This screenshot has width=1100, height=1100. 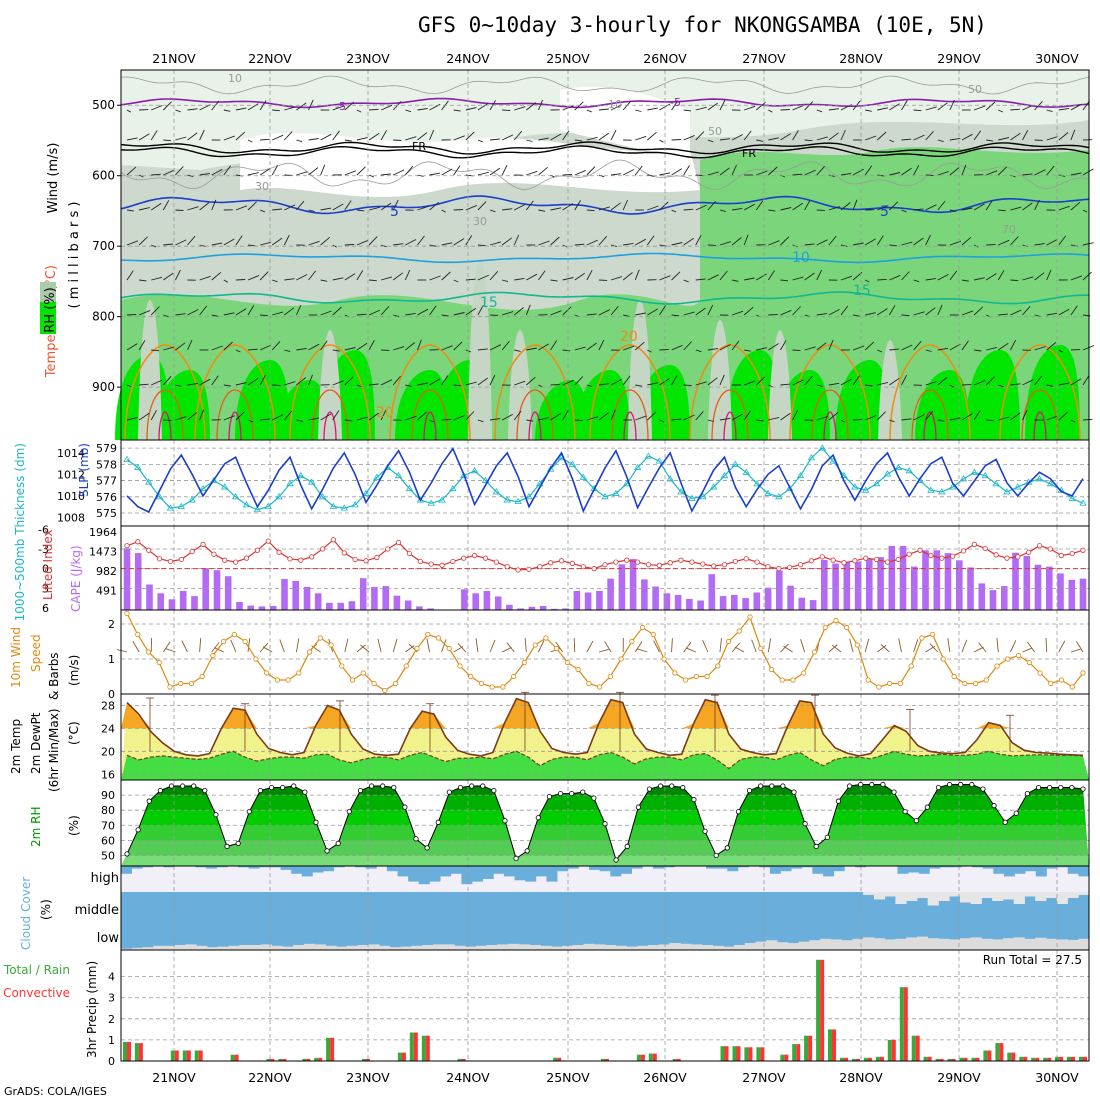 I want to click on date-top-30NOV: 30NOV, so click(x=1057, y=58).